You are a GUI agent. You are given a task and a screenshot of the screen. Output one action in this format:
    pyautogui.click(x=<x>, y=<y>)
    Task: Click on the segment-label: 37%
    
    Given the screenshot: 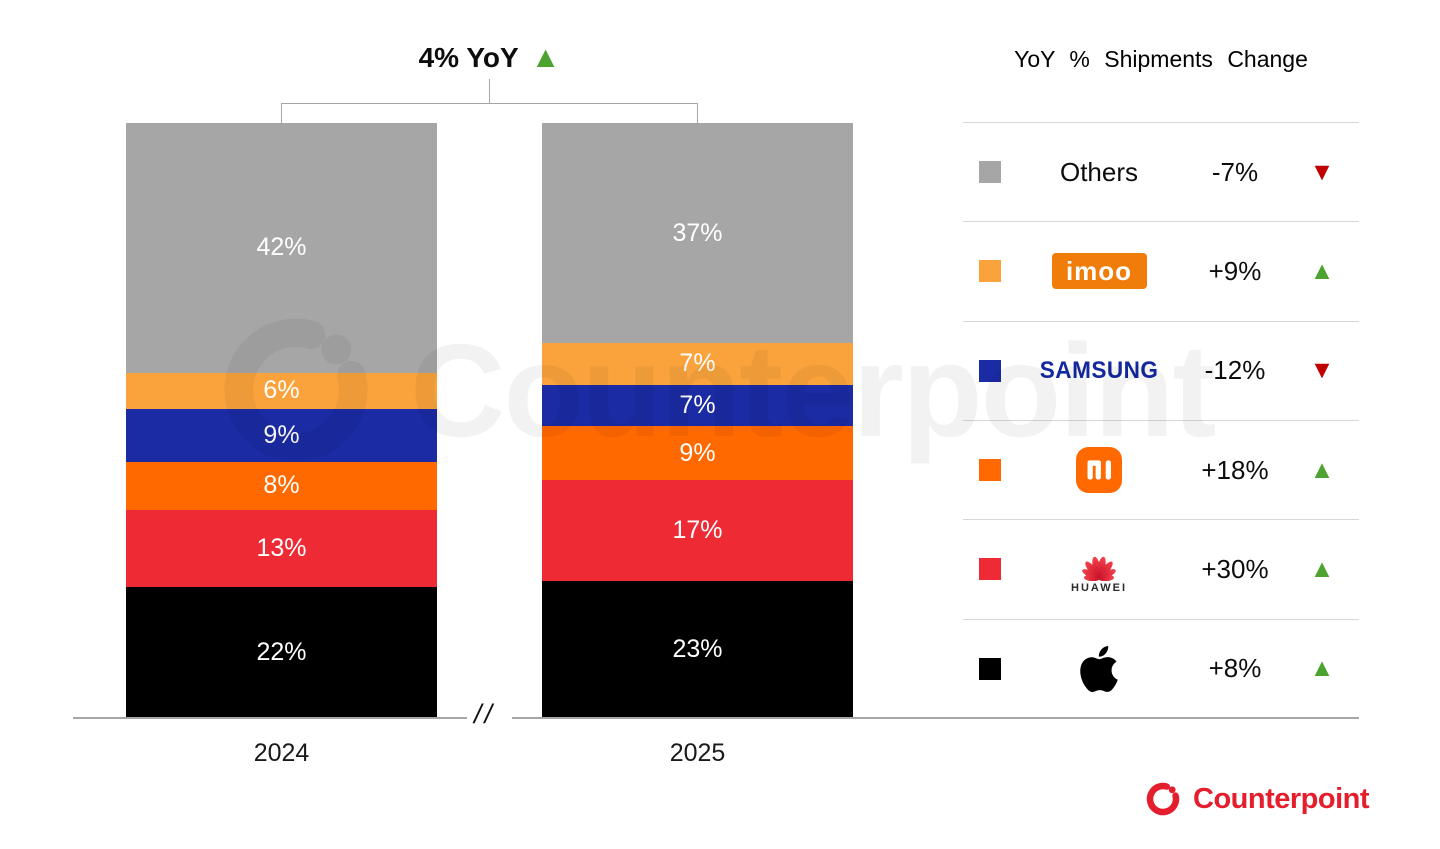 What is the action you would take?
    pyautogui.click(x=697, y=232)
    